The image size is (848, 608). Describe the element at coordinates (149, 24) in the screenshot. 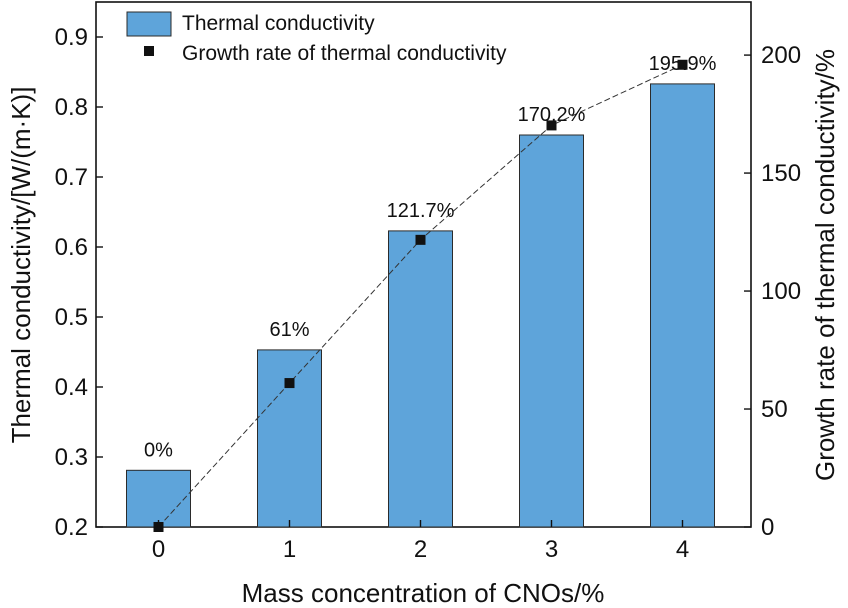

I see `legend-bar-swatch` at that location.